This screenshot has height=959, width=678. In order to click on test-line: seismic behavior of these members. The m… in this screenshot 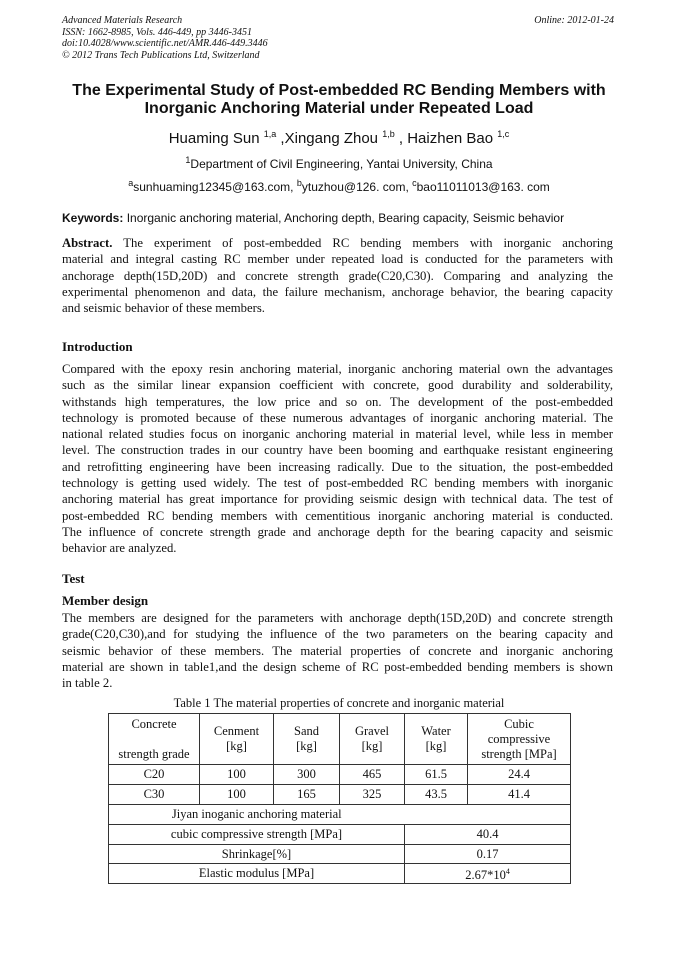, I will do `click(337, 650)`.